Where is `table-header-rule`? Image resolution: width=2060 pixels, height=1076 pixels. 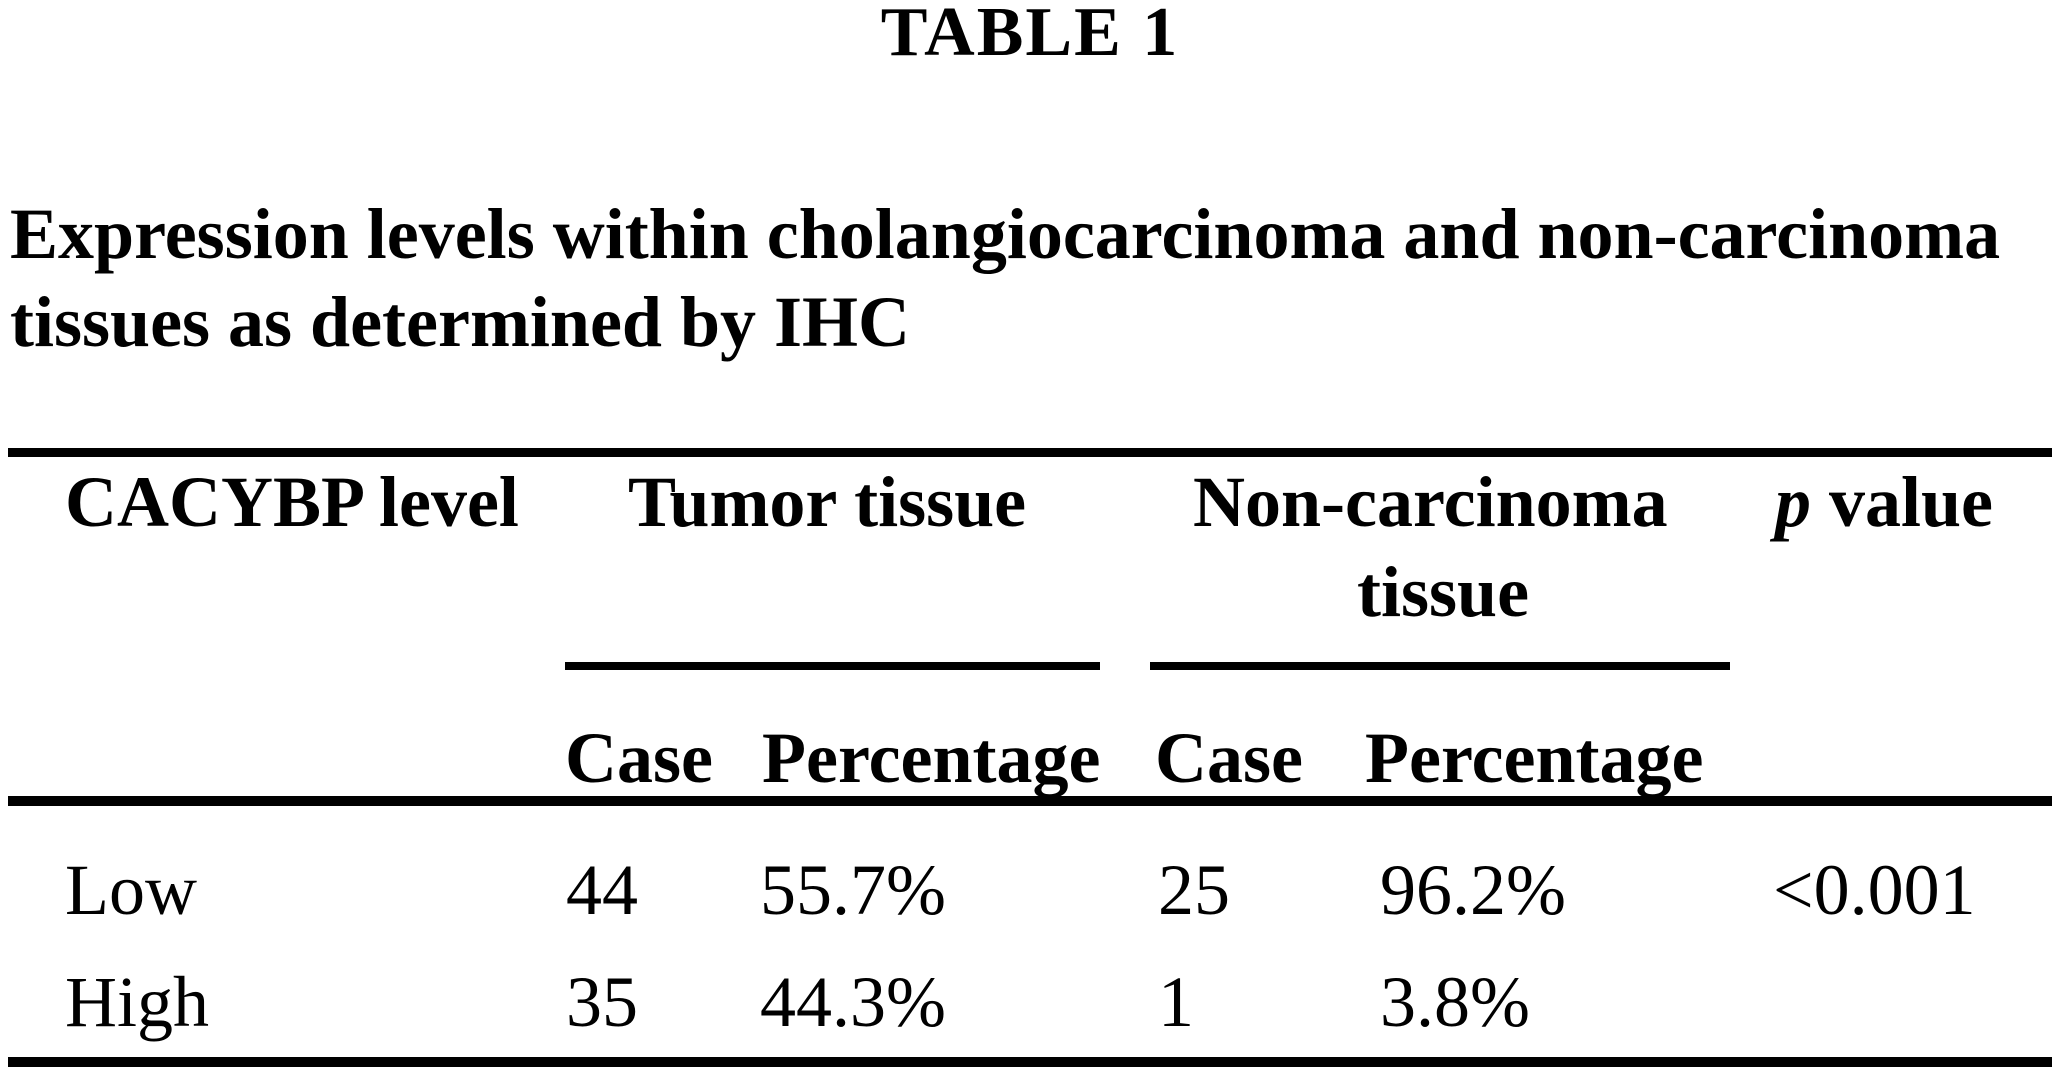
table-header-rule is located at coordinates (1030, 801).